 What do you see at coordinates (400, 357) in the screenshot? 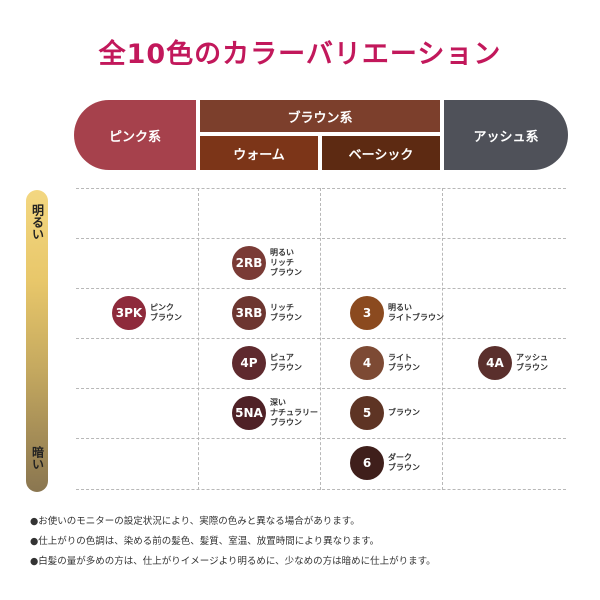
I see `shade-description-line: ライト` at bounding box center [400, 357].